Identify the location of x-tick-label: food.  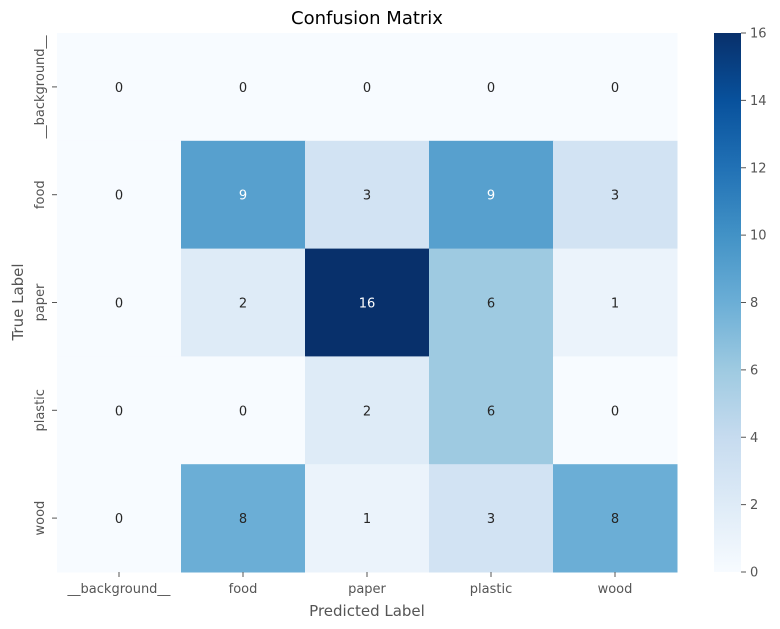
(243, 589).